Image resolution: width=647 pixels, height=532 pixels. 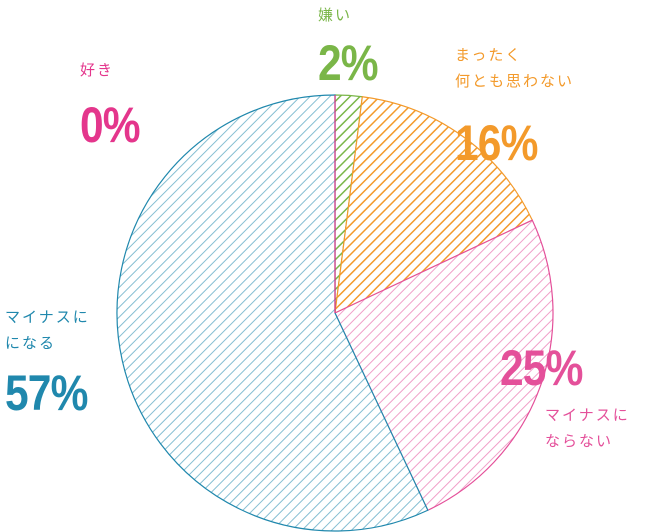 I want to click on slice-label: マイナスに になる, so click(x=47, y=330).